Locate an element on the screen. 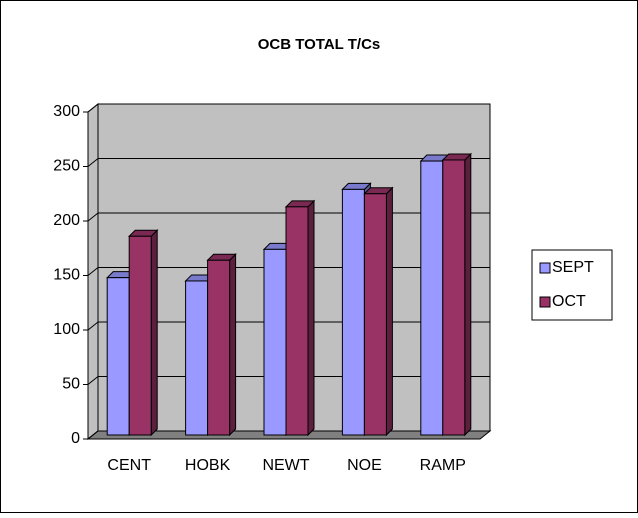 Image resolution: width=638 pixels, height=518 pixels. chart-title: OCB TOTAL T/Cs is located at coordinates (319, 44).